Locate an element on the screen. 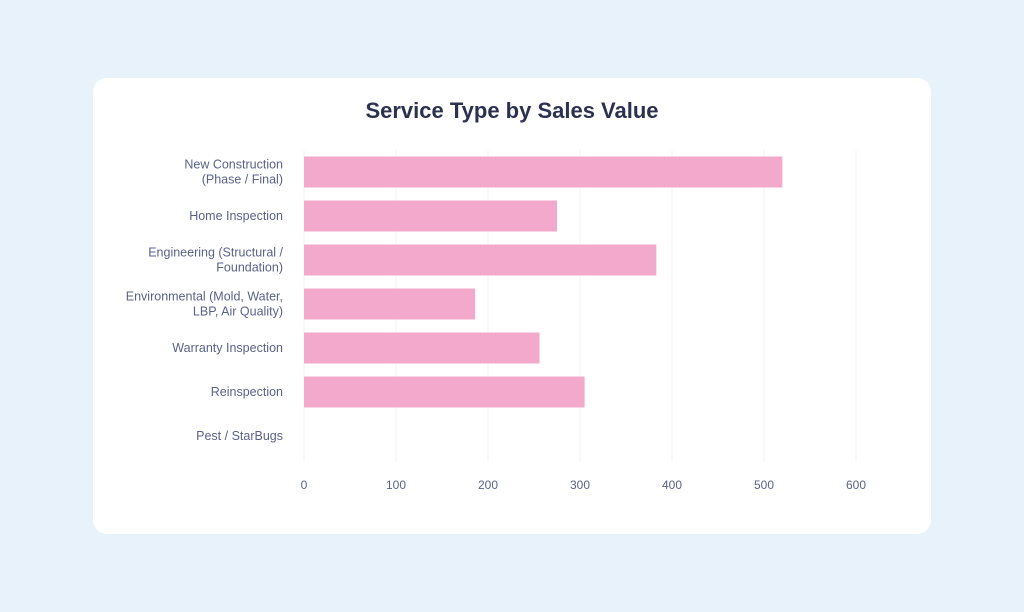 This screenshot has height=612, width=1024. x-axis-ticks: 0 100 200 300 400 500 600 is located at coordinates (584, 485).